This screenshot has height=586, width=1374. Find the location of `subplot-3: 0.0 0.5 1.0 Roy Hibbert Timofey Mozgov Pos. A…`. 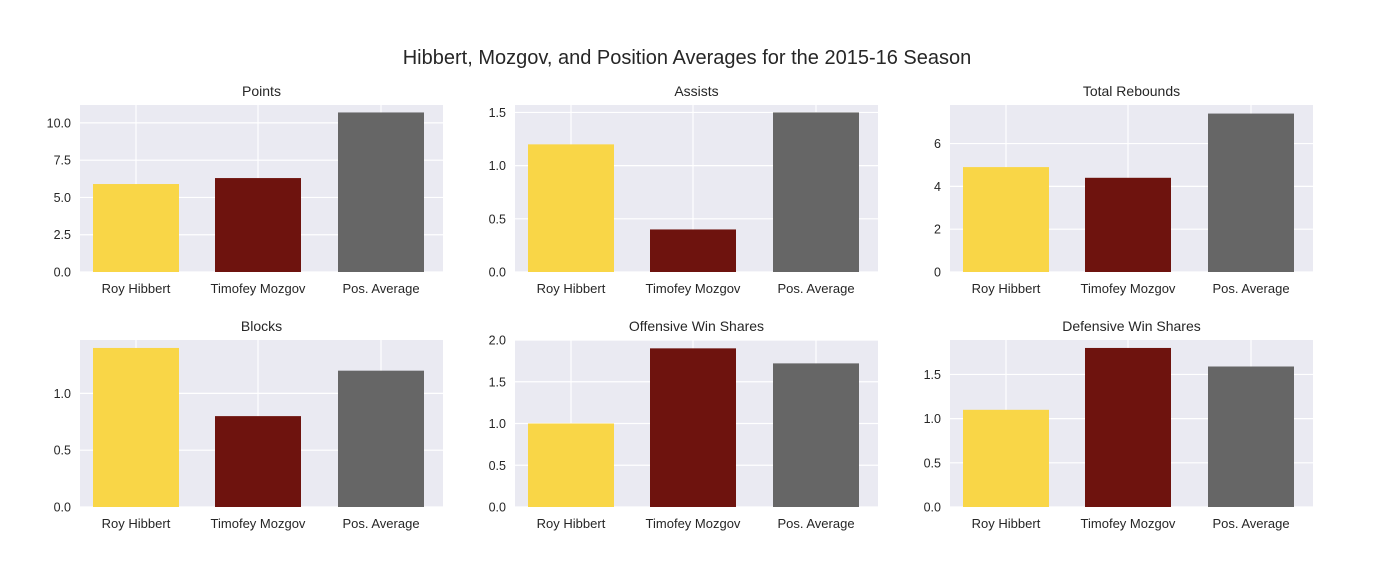

subplot-3: 0.0 0.5 1.0 Roy Hibbert Timofey Mozgov Pos. A… is located at coordinates (248, 424).